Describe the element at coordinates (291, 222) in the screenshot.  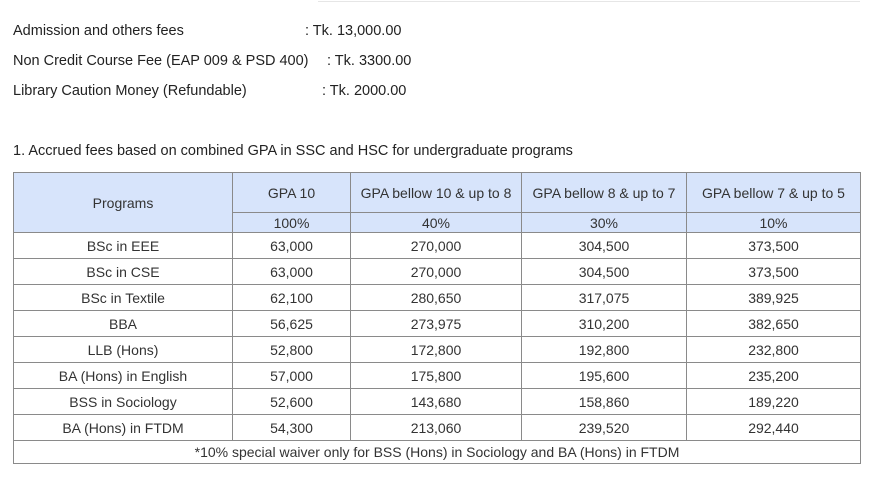
I see `waiver-header: 100%` at that location.